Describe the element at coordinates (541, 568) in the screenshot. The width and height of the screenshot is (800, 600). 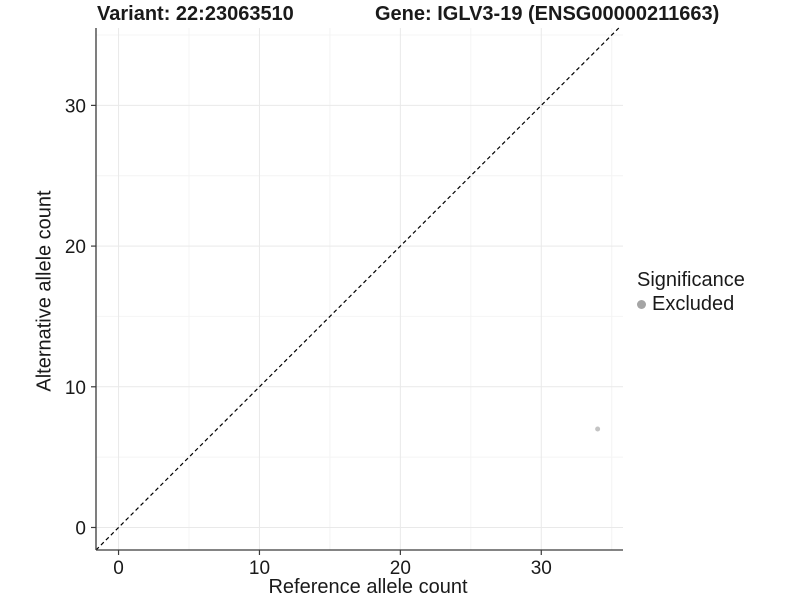
I see `x-tick-label: 30` at that location.